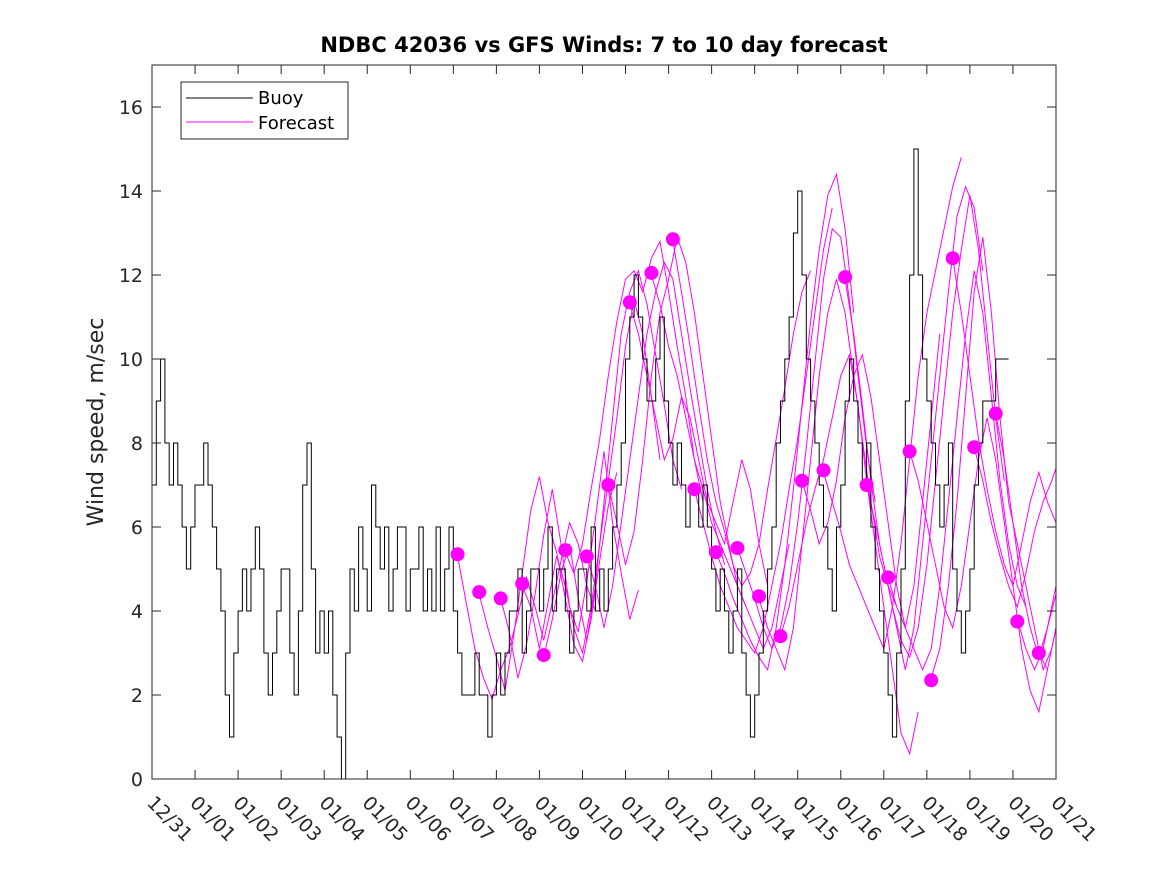 This screenshot has width=1167, height=875. I want to click on y-tick-label: 8, so click(137, 444).